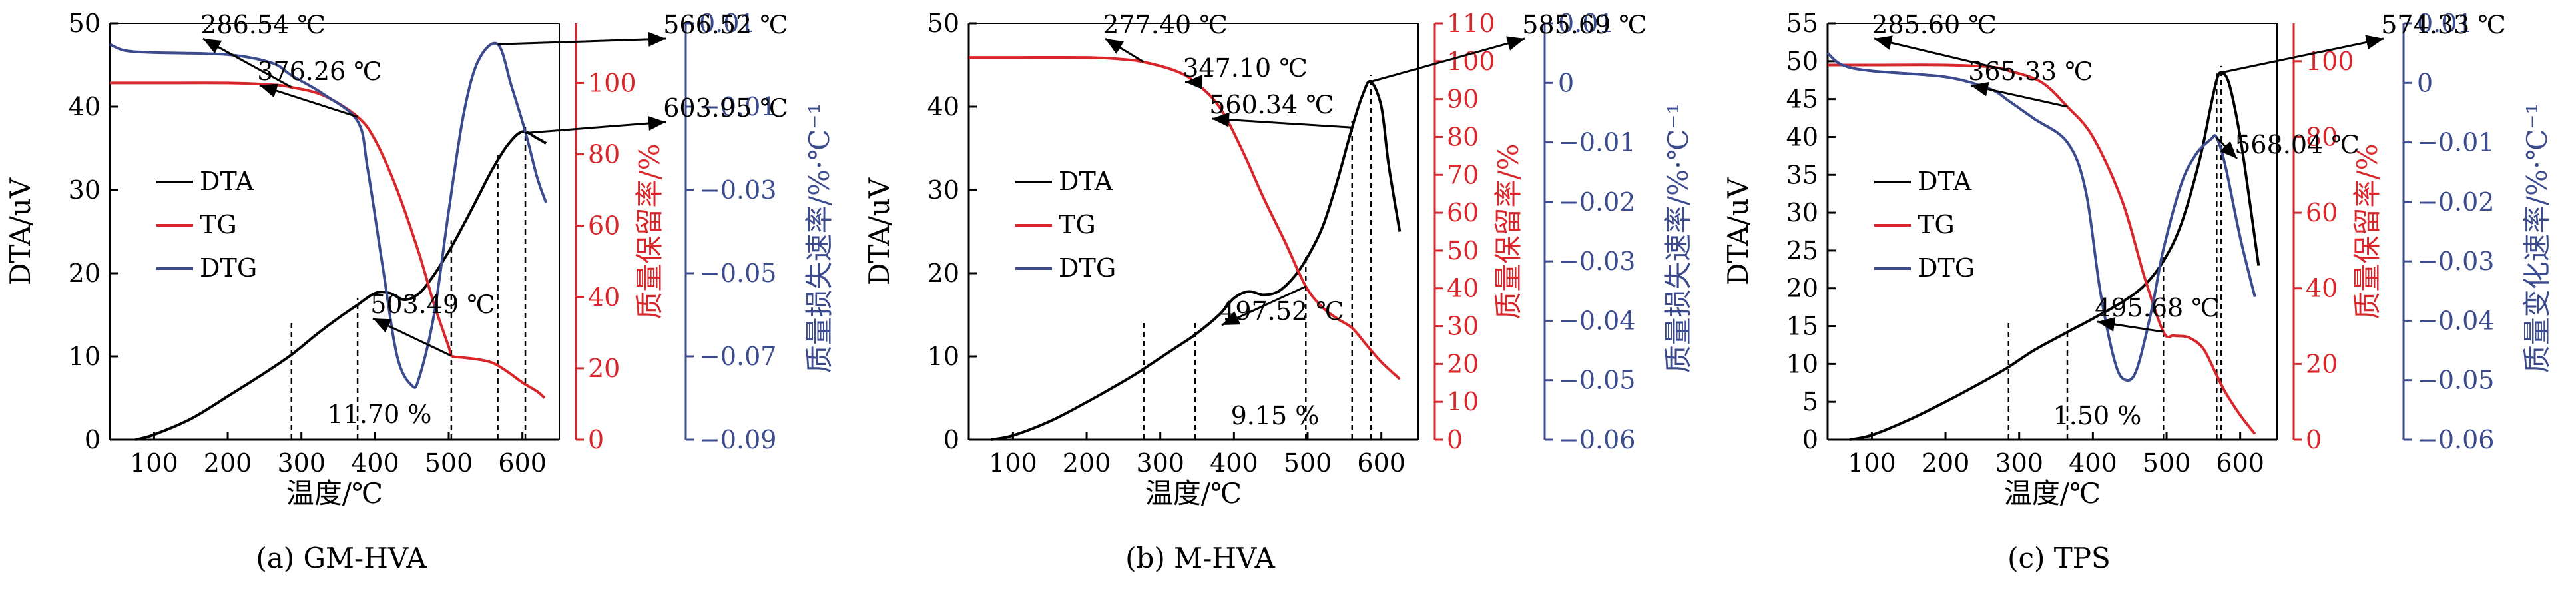  What do you see at coordinates (2456, 202) in the screenshot?
I see `dtg-tick-label: −0.02` at bounding box center [2456, 202].